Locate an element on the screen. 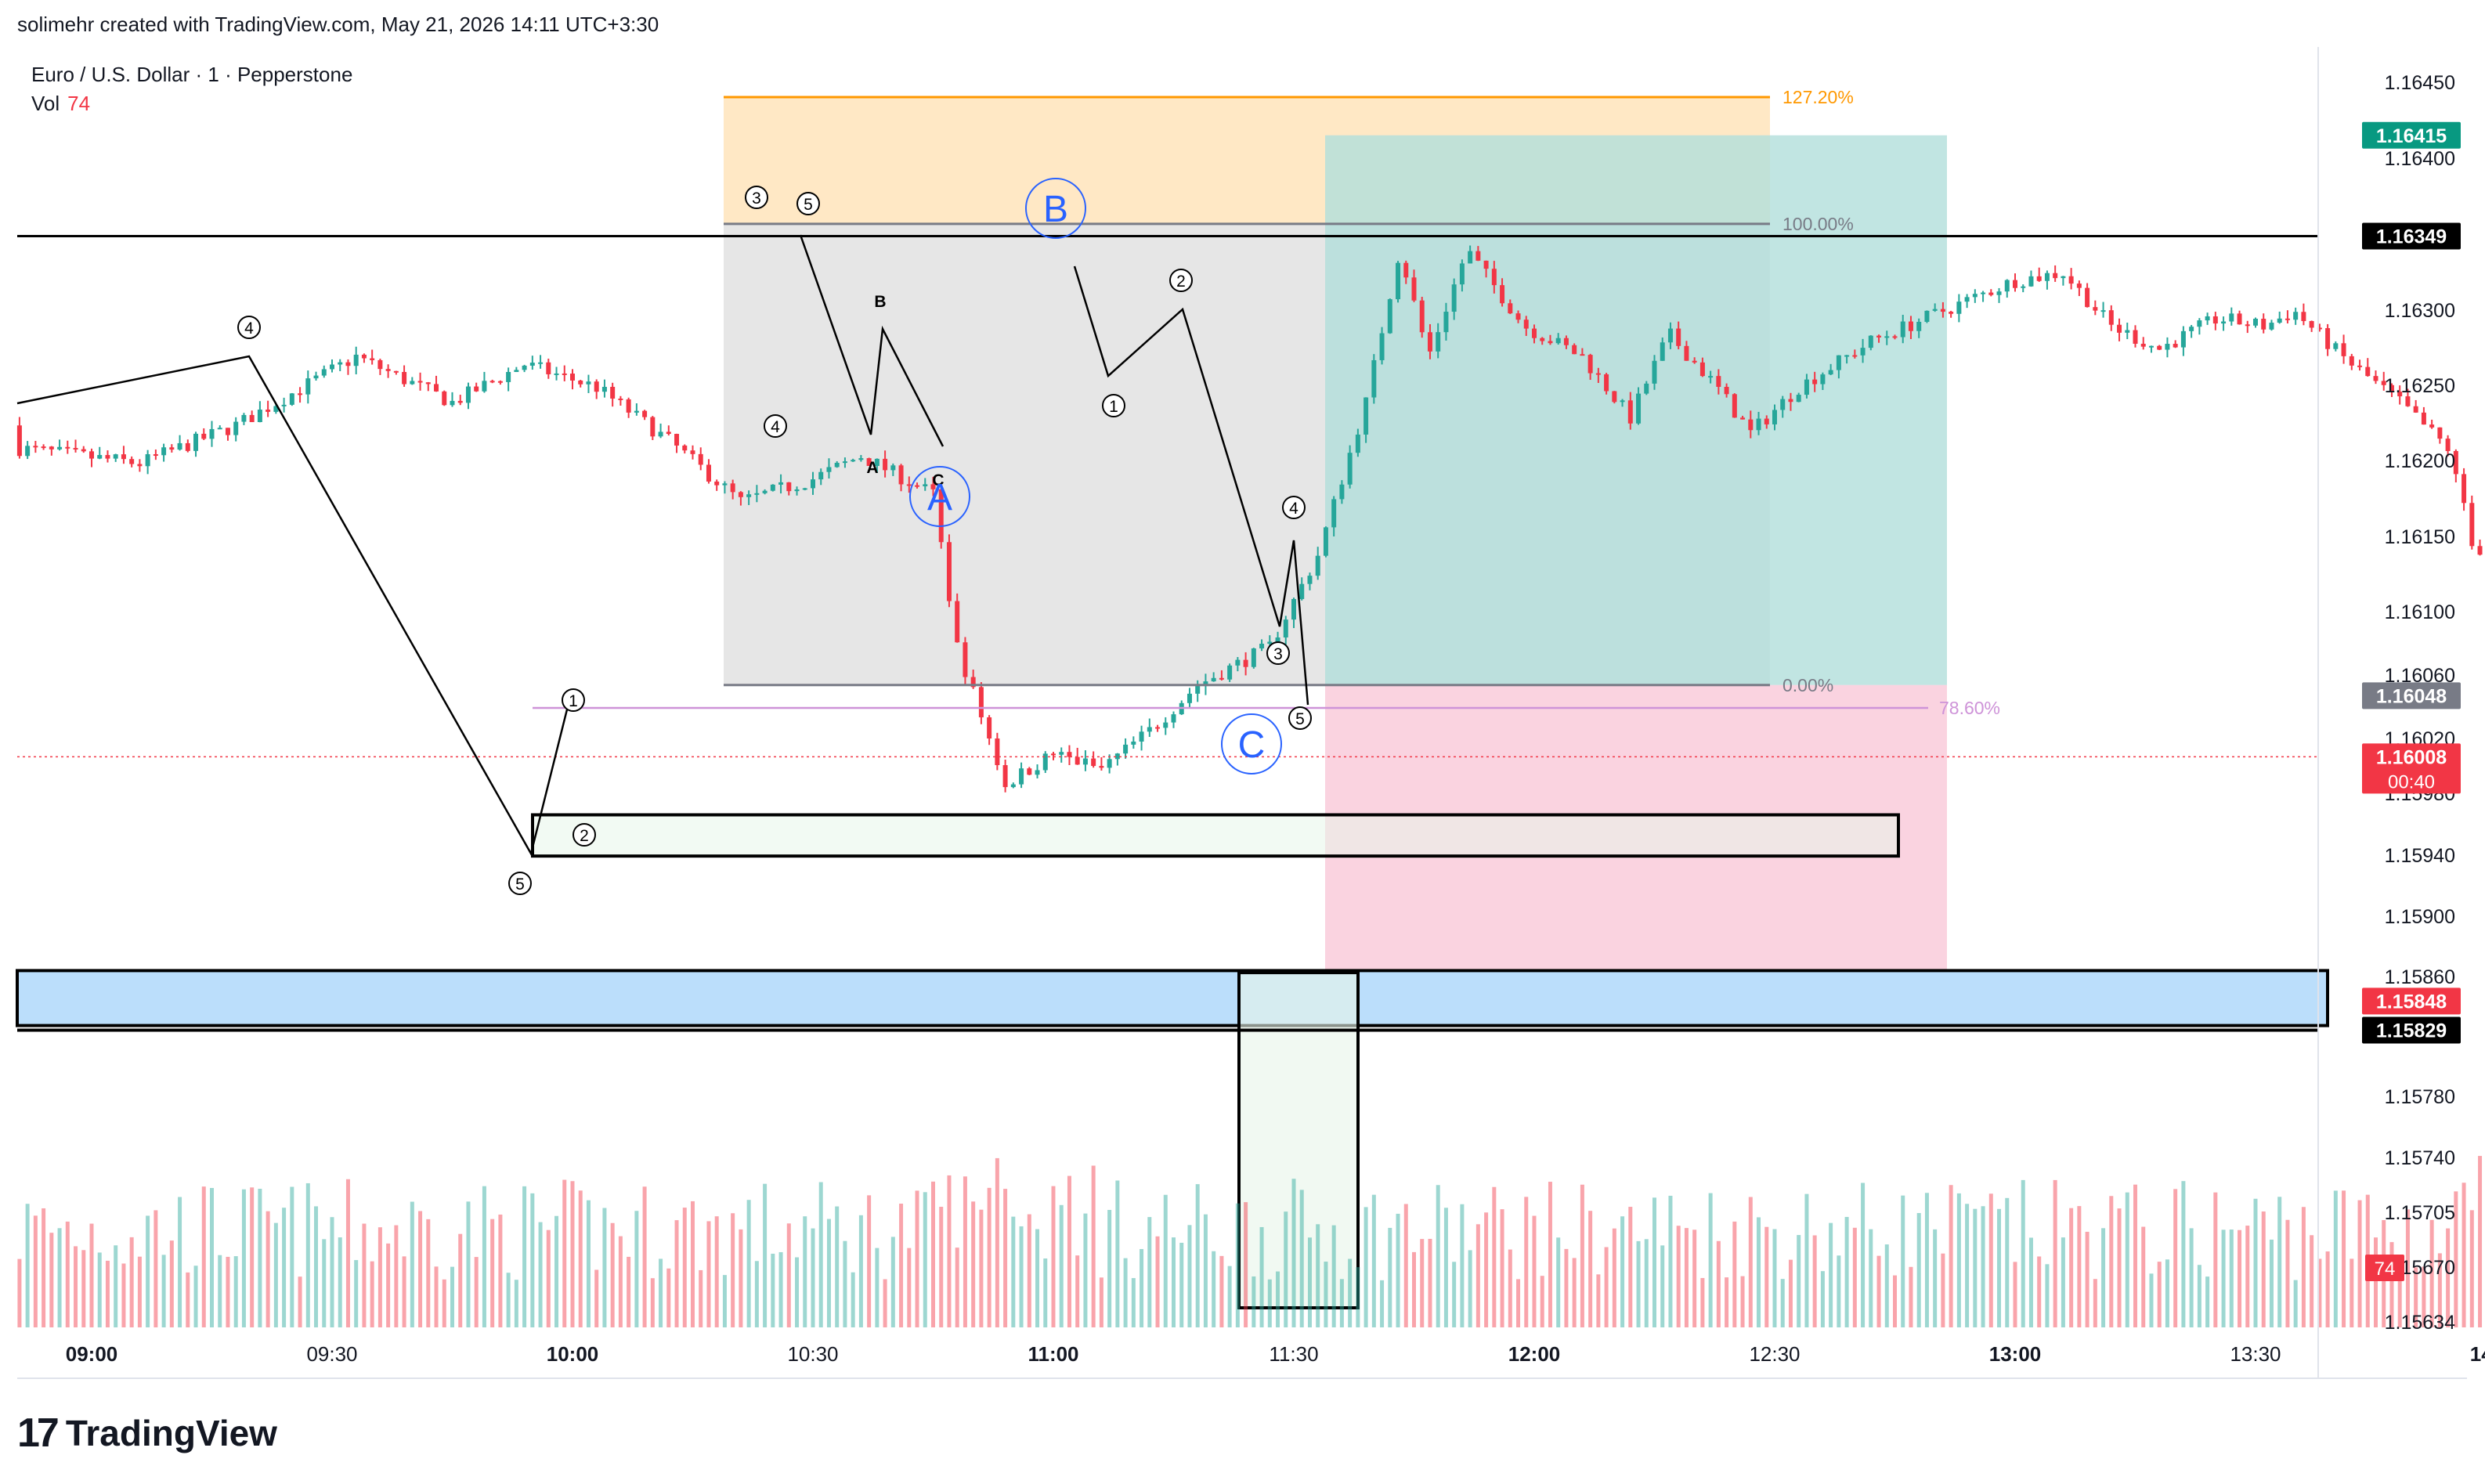 This screenshot has width=2485, height=1484. tradingview-logo: 17 TradingView is located at coordinates (147, 1433).